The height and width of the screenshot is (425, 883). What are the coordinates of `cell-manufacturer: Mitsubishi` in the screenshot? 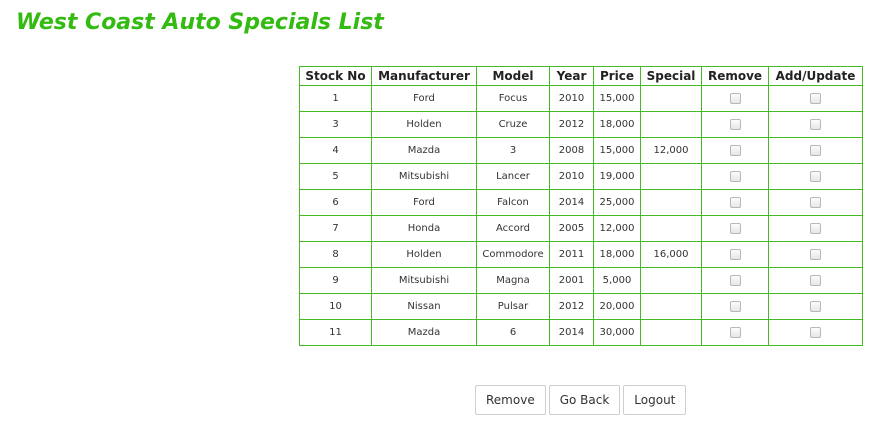 It's located at (424, 280).